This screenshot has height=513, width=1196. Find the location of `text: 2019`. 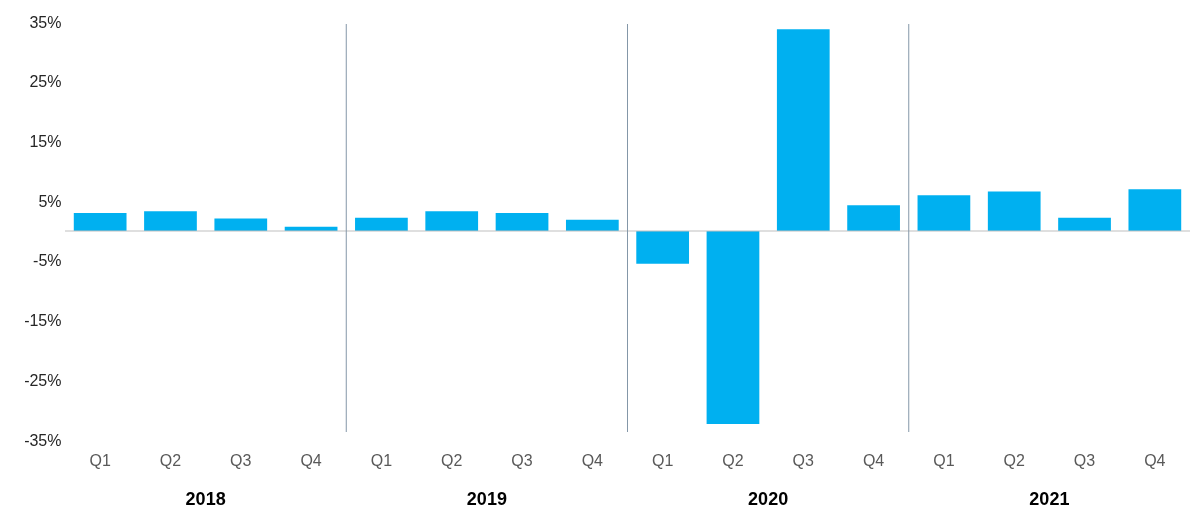

text: 2019 is located at coordinates (486, 499).